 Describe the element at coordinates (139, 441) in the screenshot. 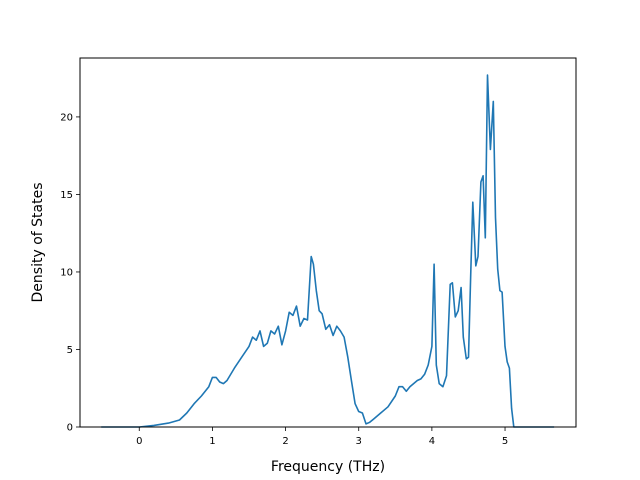

I see `x-tick-label: 0` at that location.